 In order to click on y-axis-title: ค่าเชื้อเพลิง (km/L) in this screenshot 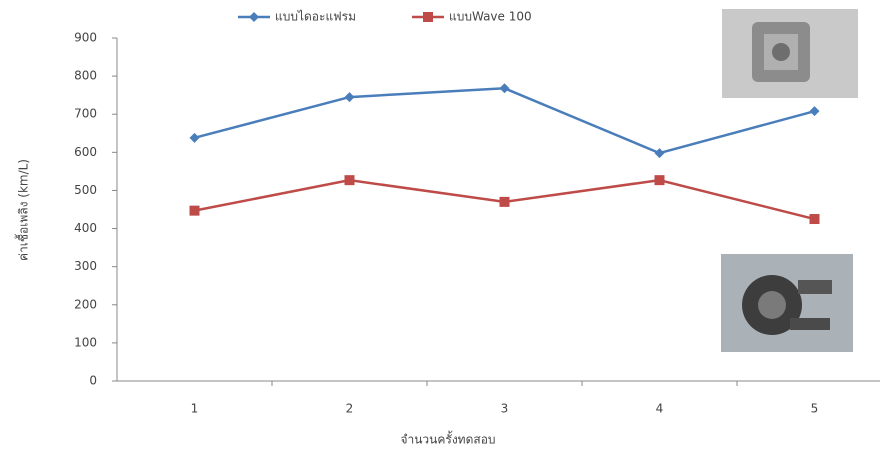, I will do `click(23, 210)`.